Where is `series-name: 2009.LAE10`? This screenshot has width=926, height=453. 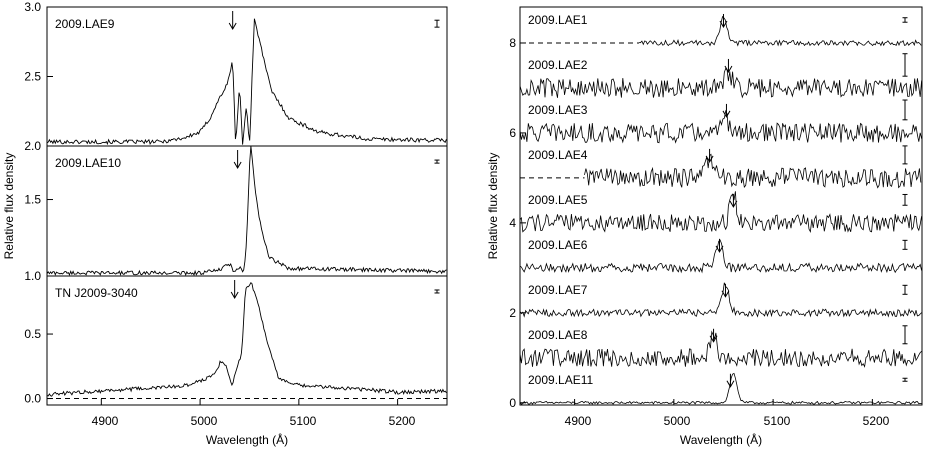
series-name: 2009.LAE10 is located at coordinates (88, 163).